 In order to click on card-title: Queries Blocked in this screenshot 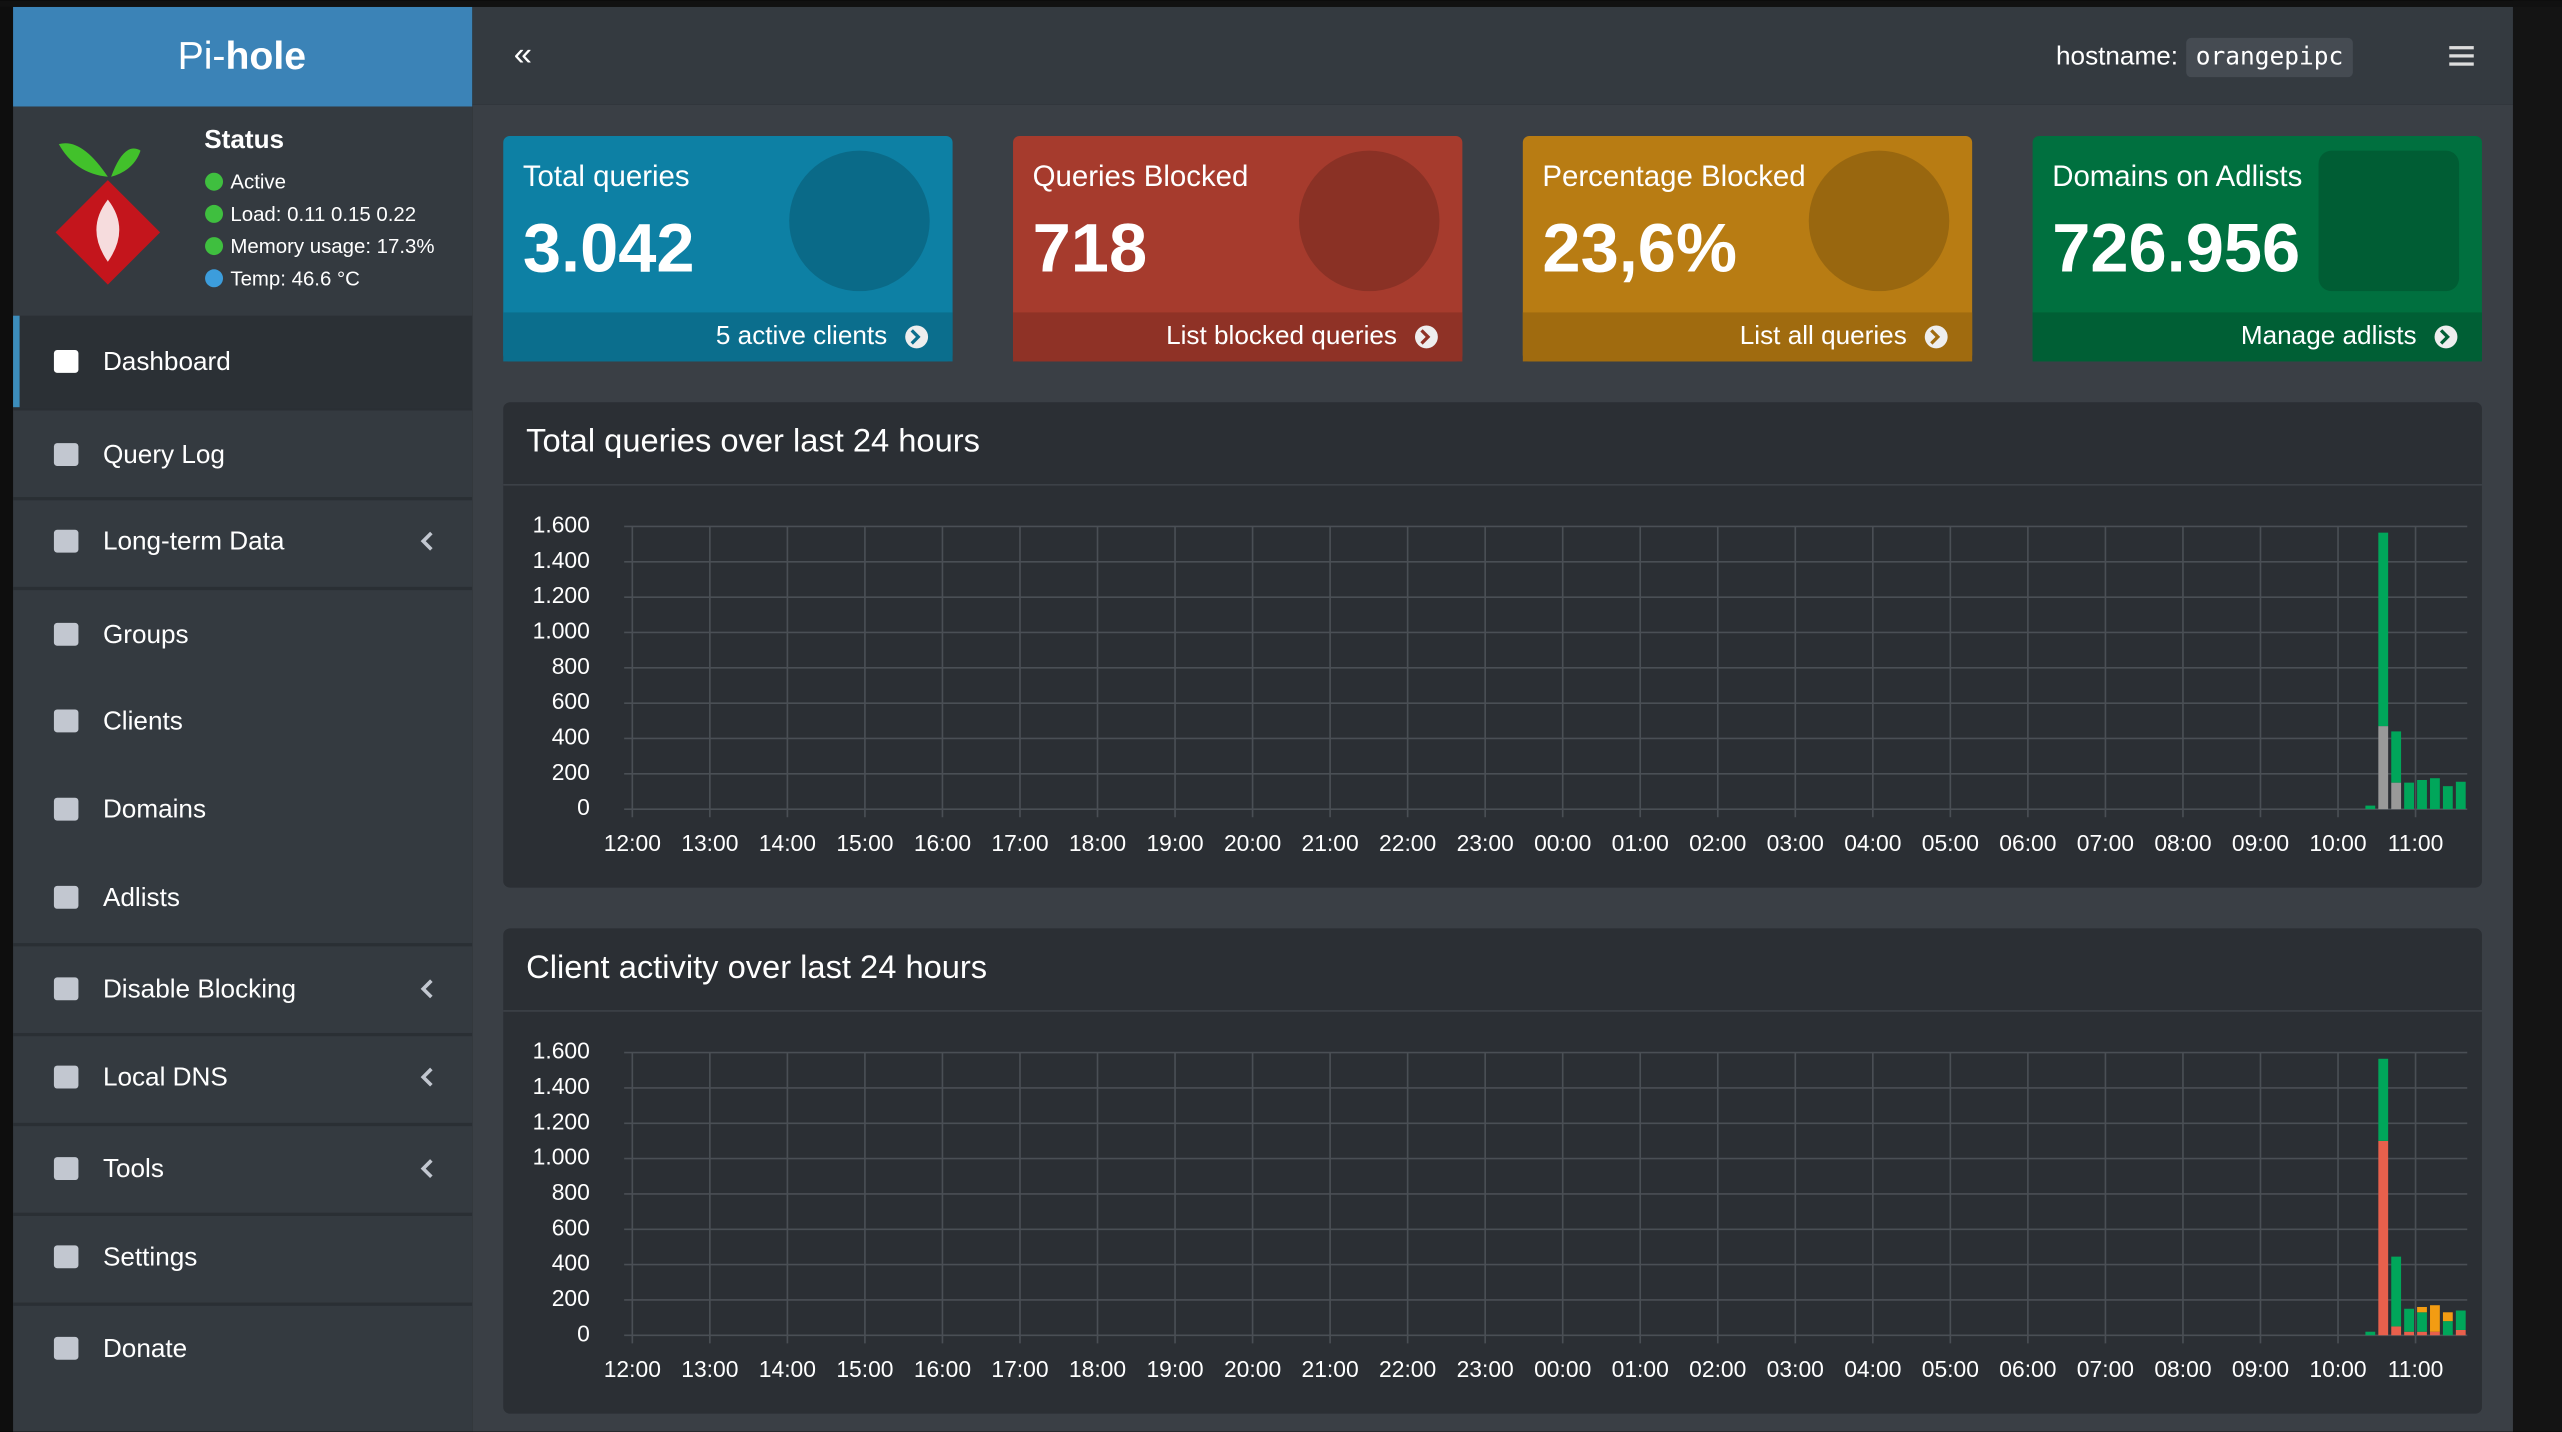, I will do `click(1141, 176)`.